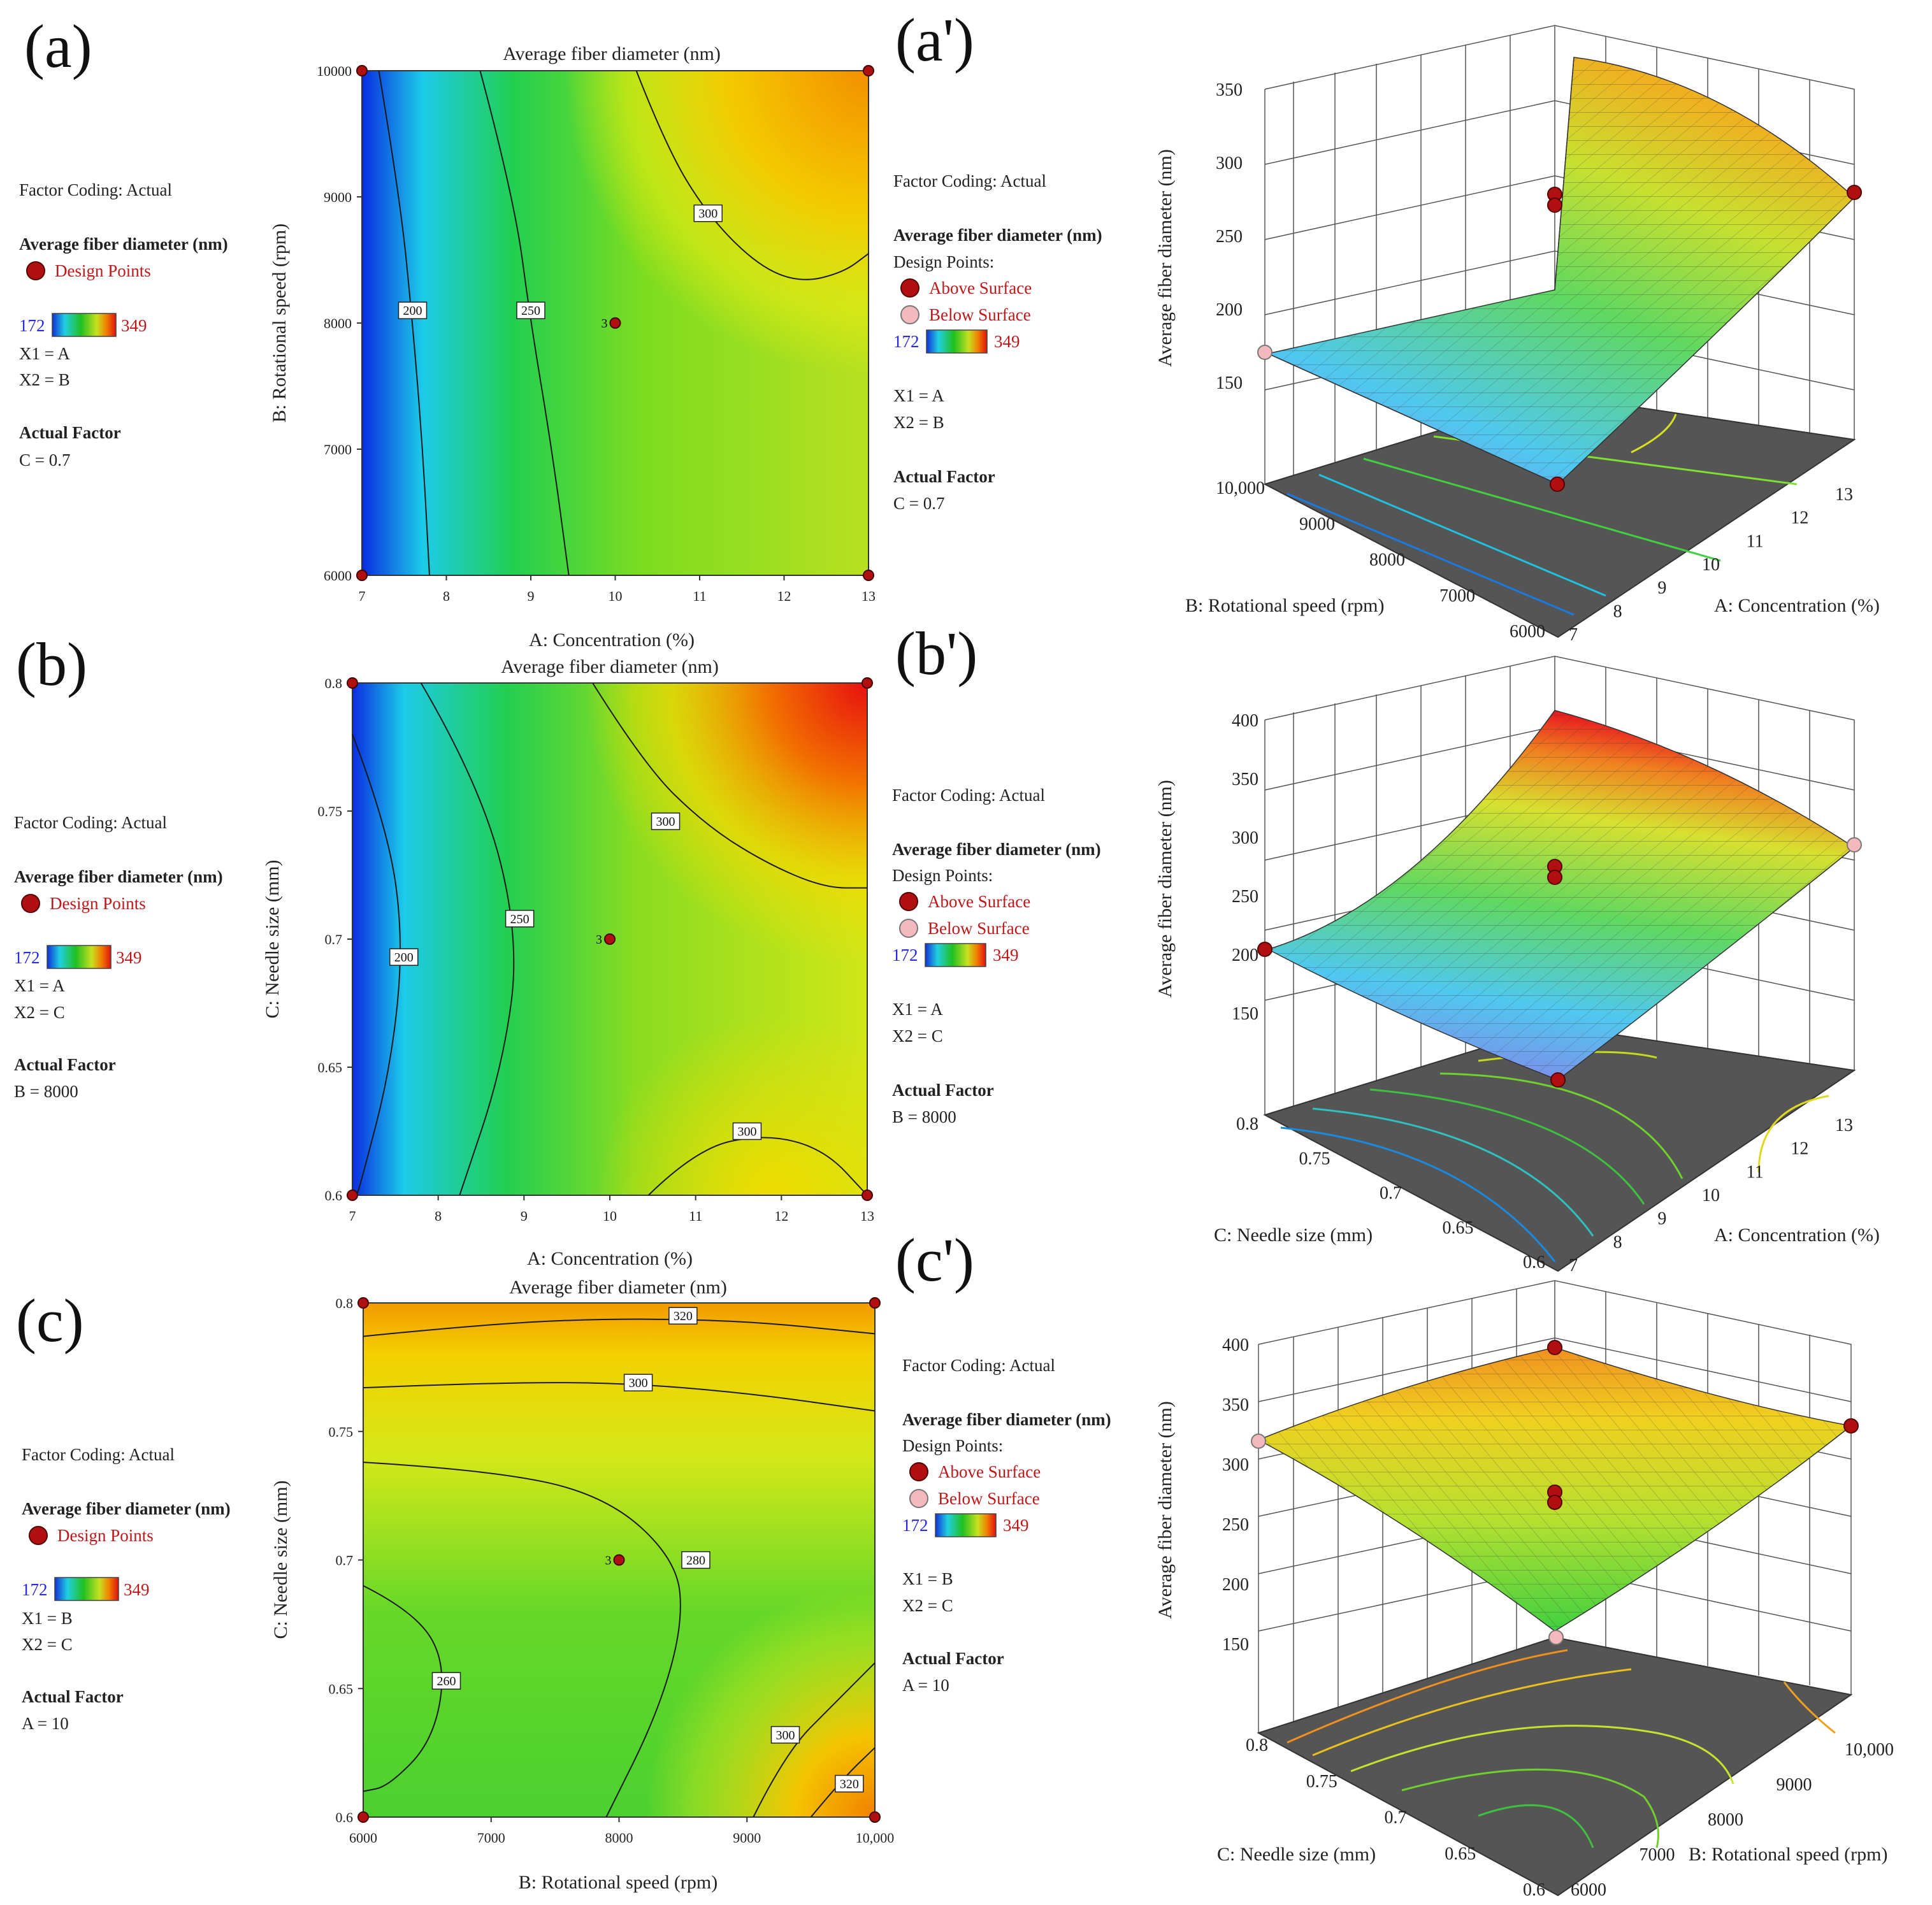 This screenshot has height=1905, width=1932. I want to click on above-surface-icon, so click(910, 288).